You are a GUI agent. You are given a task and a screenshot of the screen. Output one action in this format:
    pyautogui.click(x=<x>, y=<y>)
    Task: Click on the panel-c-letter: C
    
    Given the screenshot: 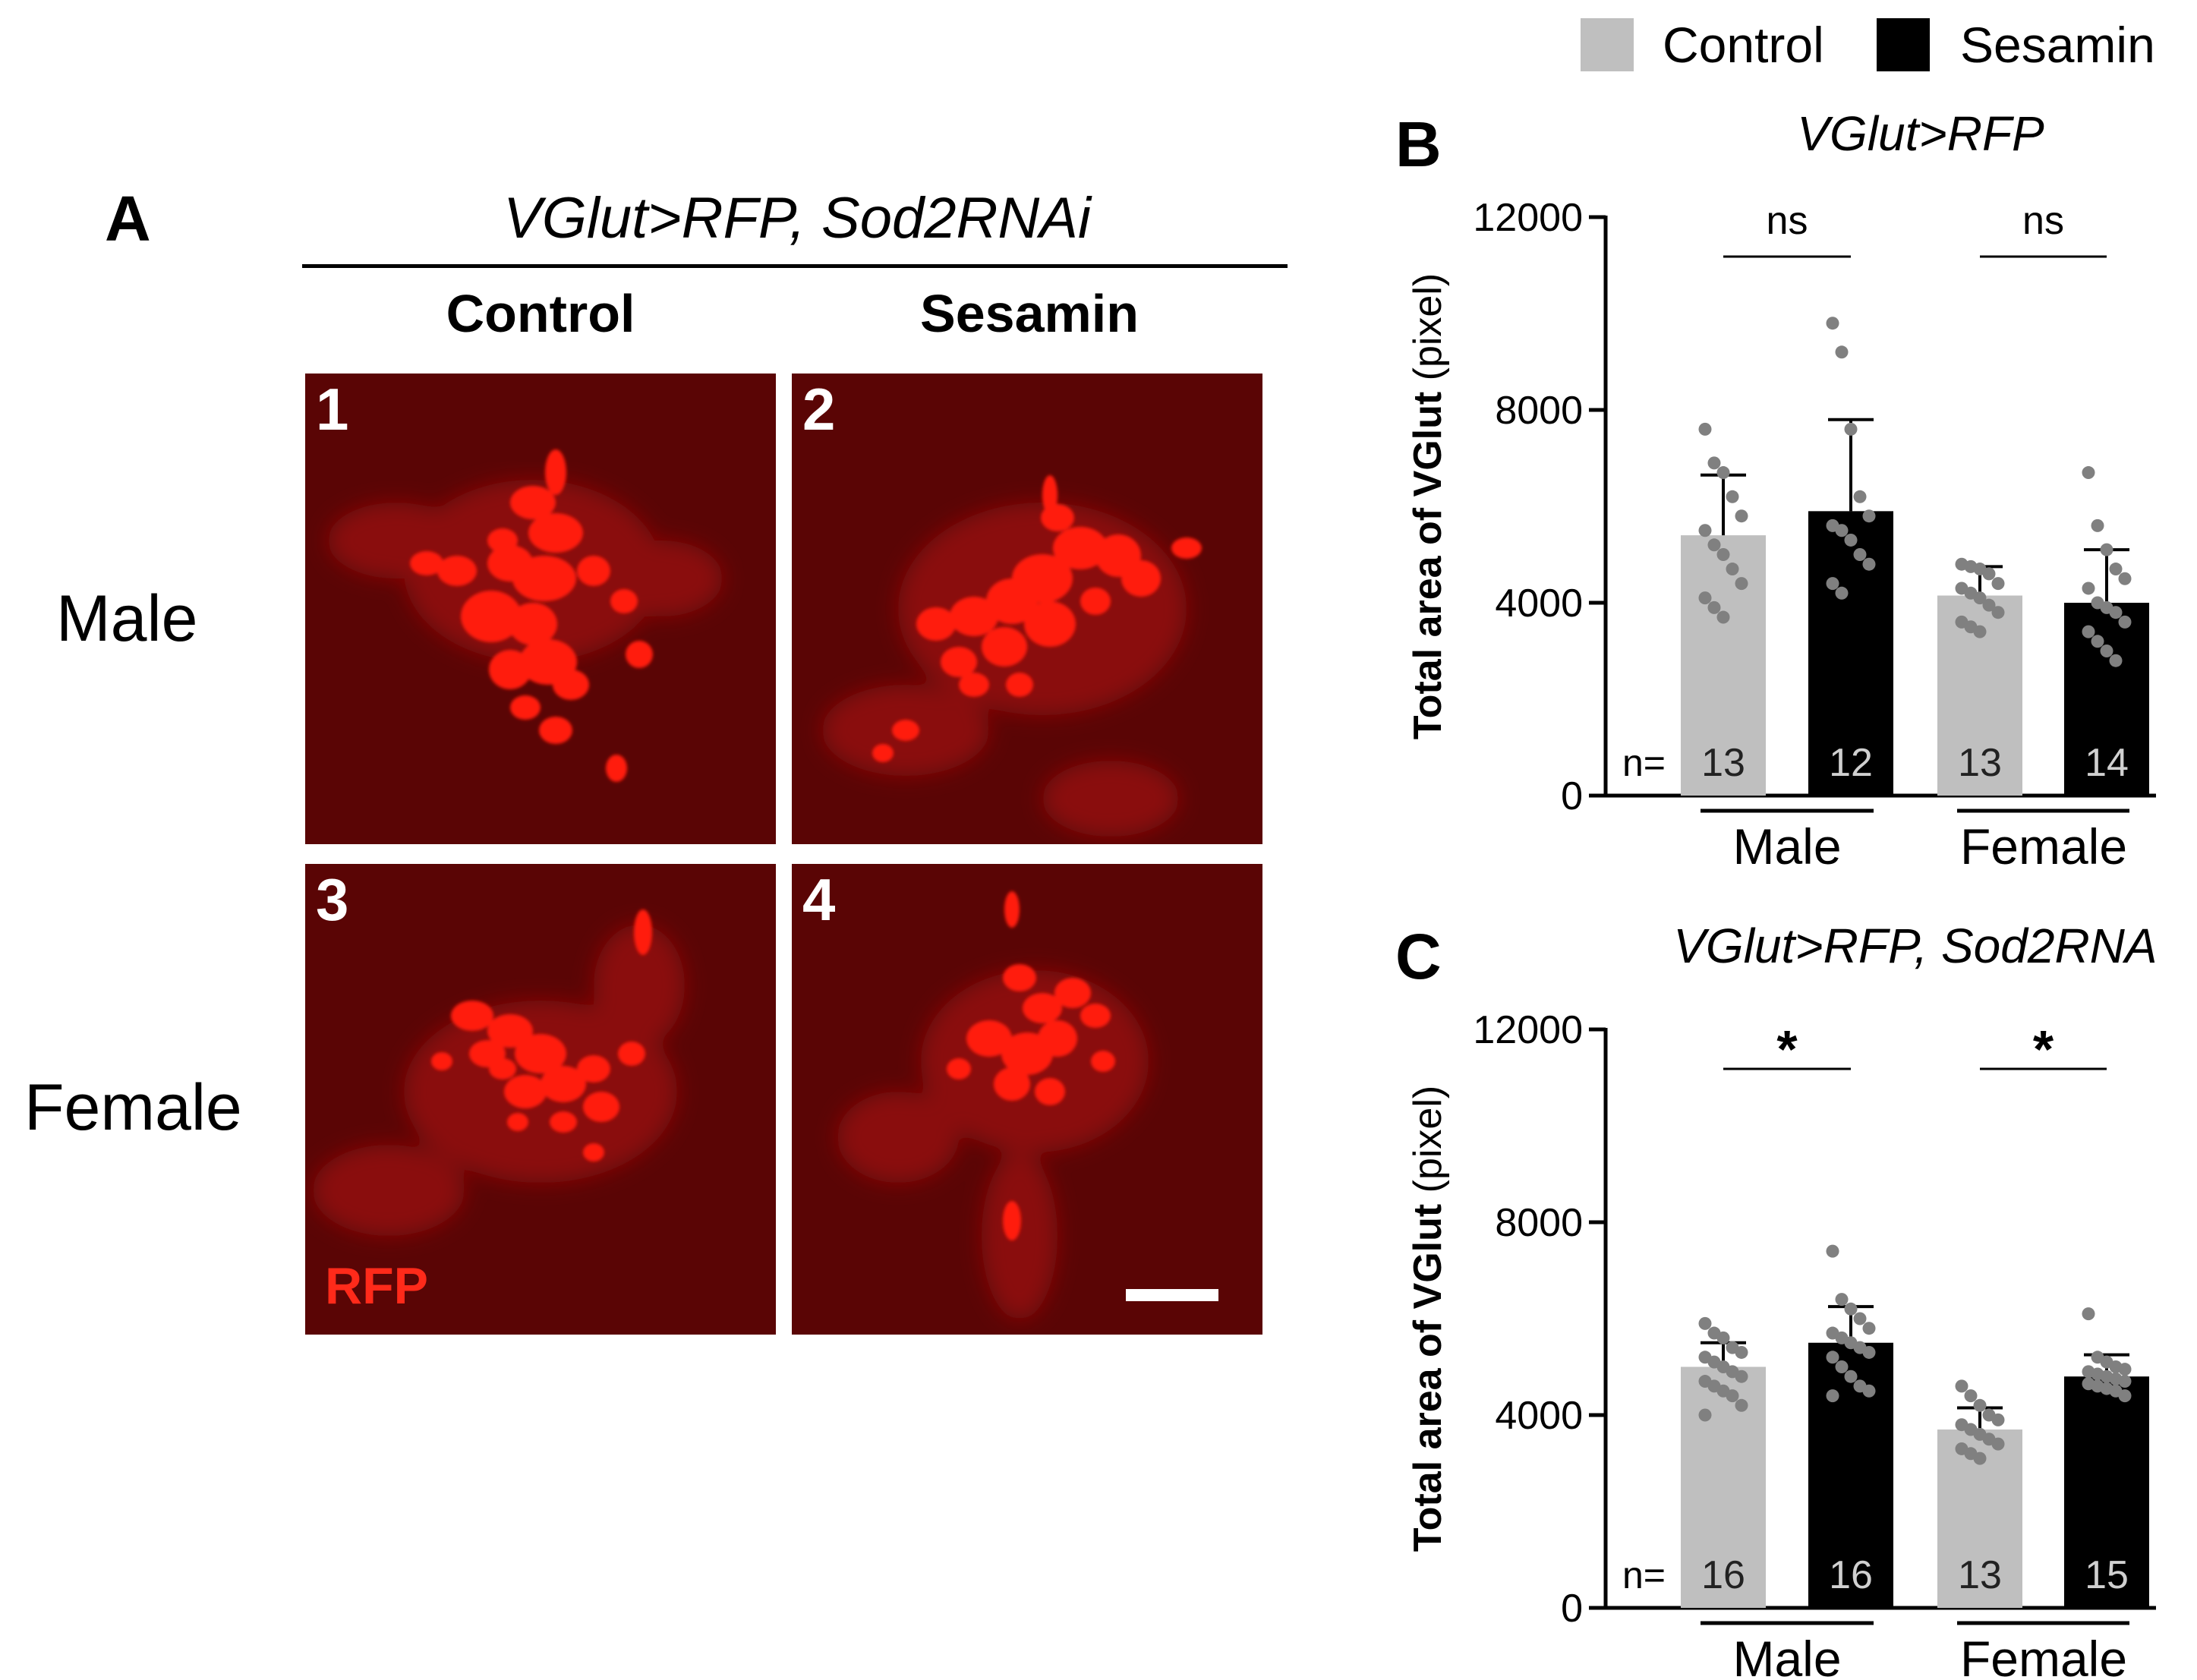 What is the action you would take?
    pyautogui.click(x=1419, y=956)
    